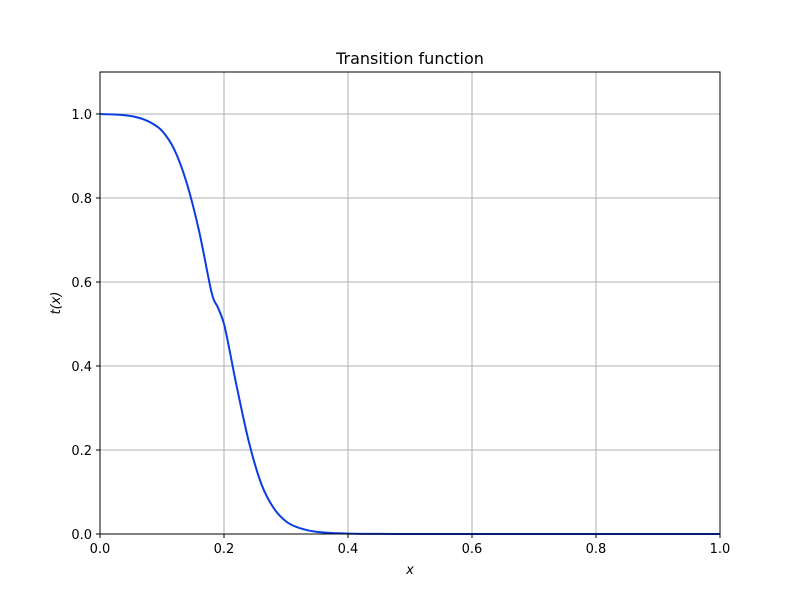 The height and width of the screenshot is (600, 800). I want to click on y-tick-label: 0.2, so click(81, 451).